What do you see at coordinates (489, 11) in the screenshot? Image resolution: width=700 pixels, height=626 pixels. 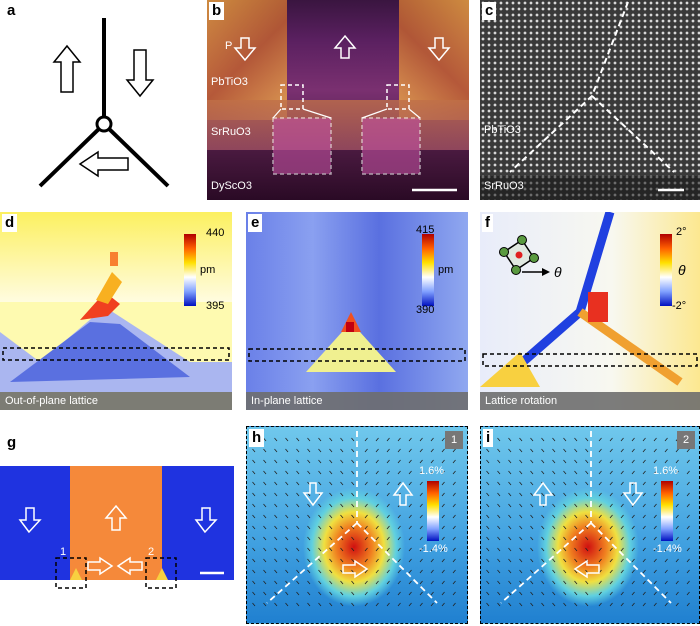 I see `panel-label: c` at bounding box center [489, 11].